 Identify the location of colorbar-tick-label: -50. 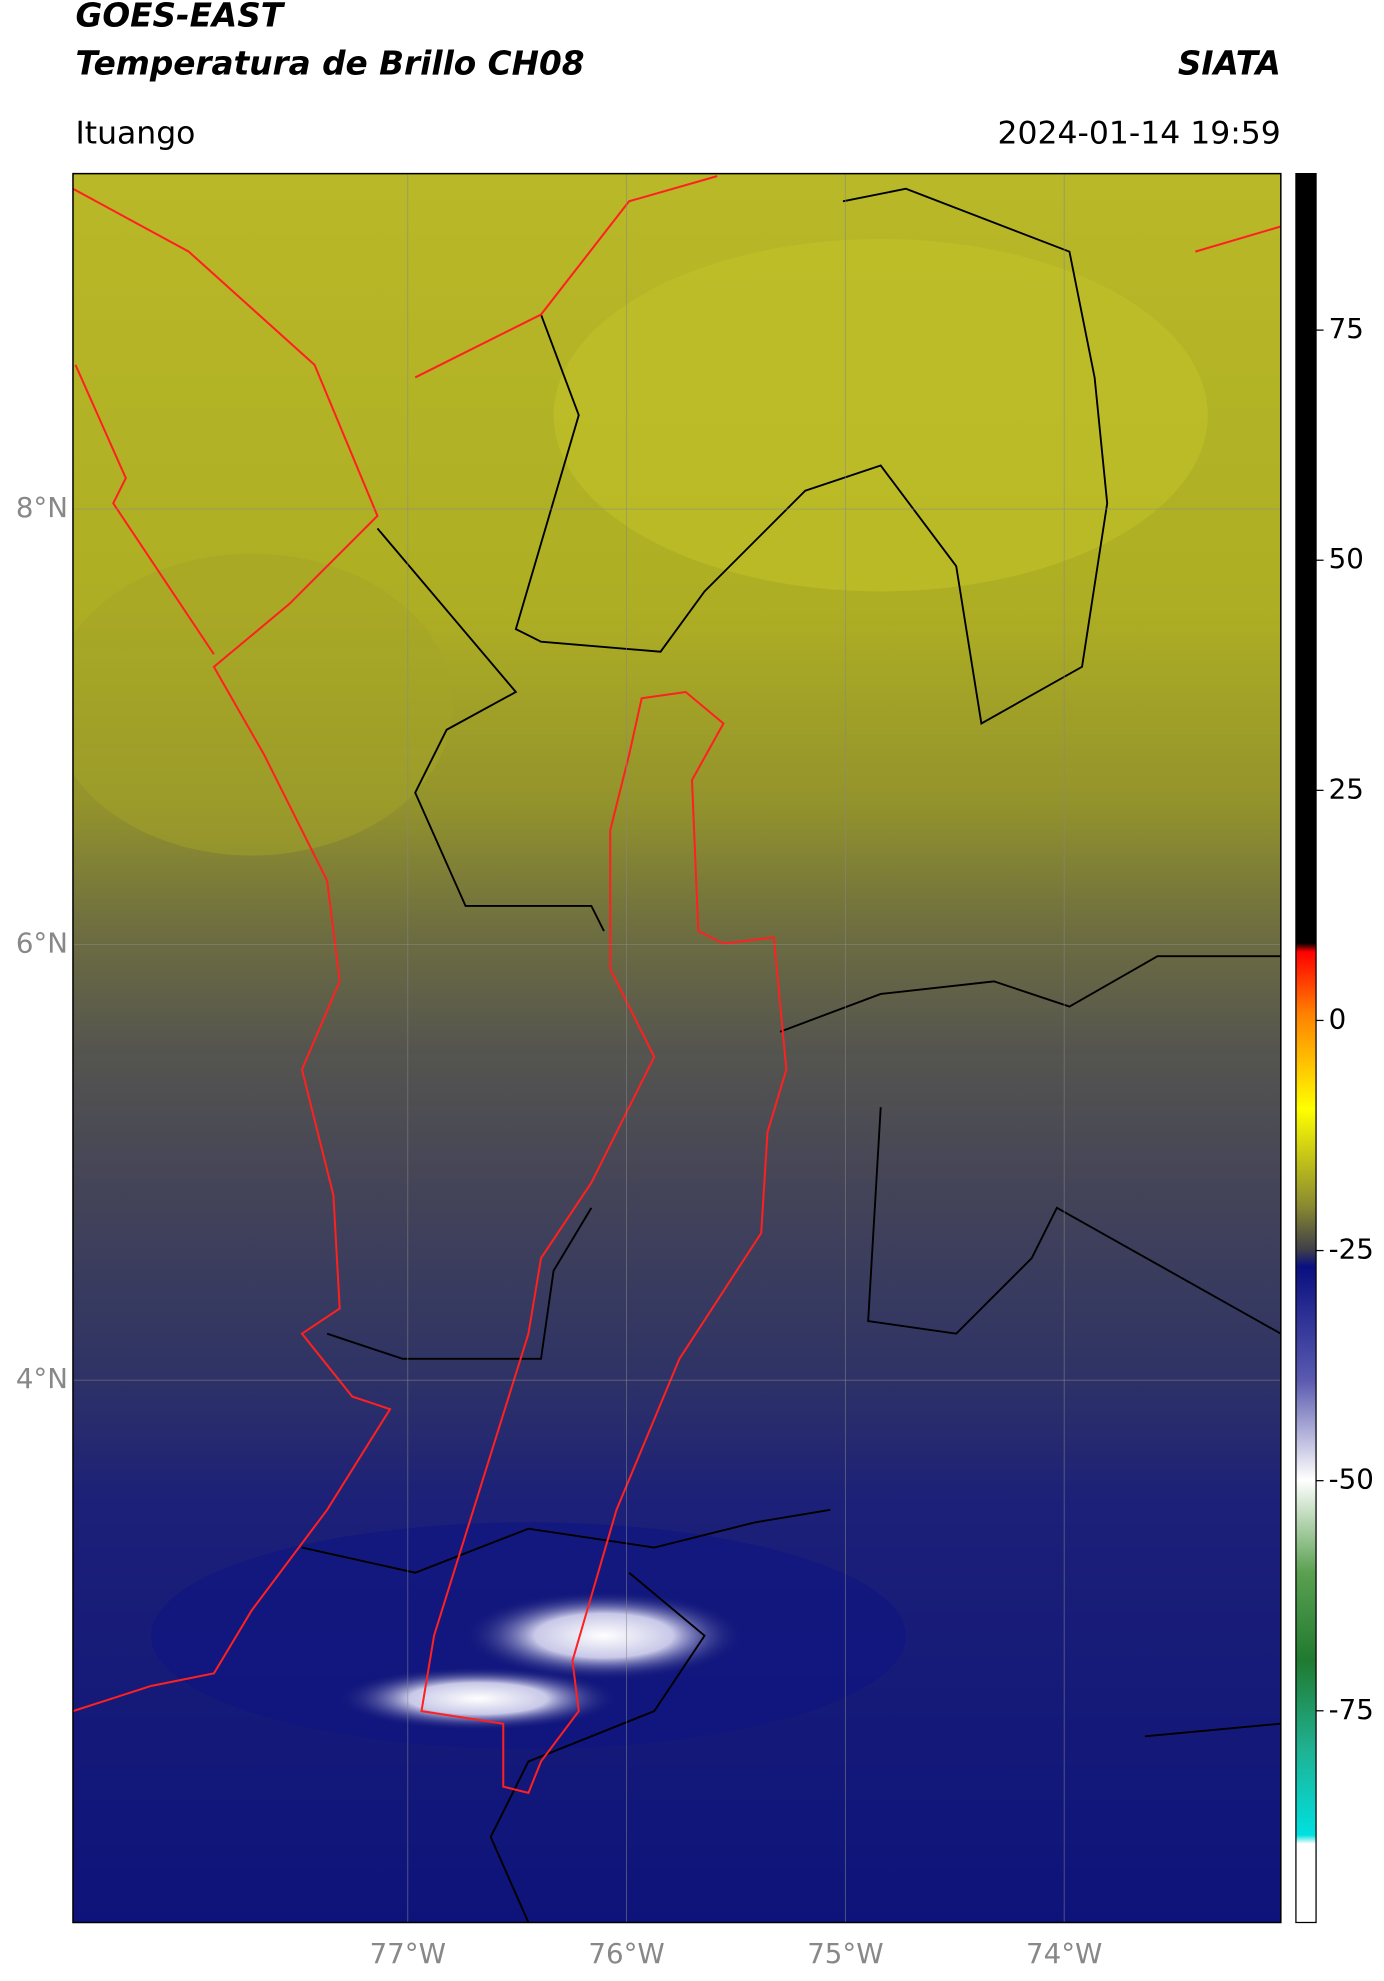
(1351, 1479).